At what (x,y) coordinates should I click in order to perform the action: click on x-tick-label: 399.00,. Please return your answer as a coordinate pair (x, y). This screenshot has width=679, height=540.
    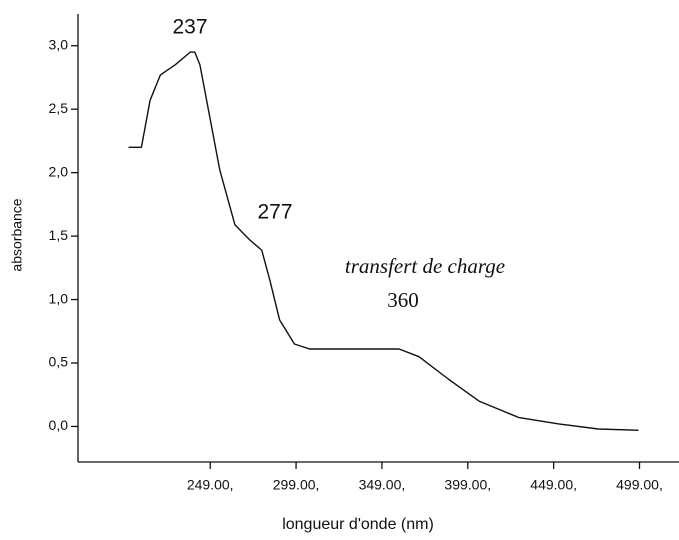
    Looking at the image, I should click on (467, 485).